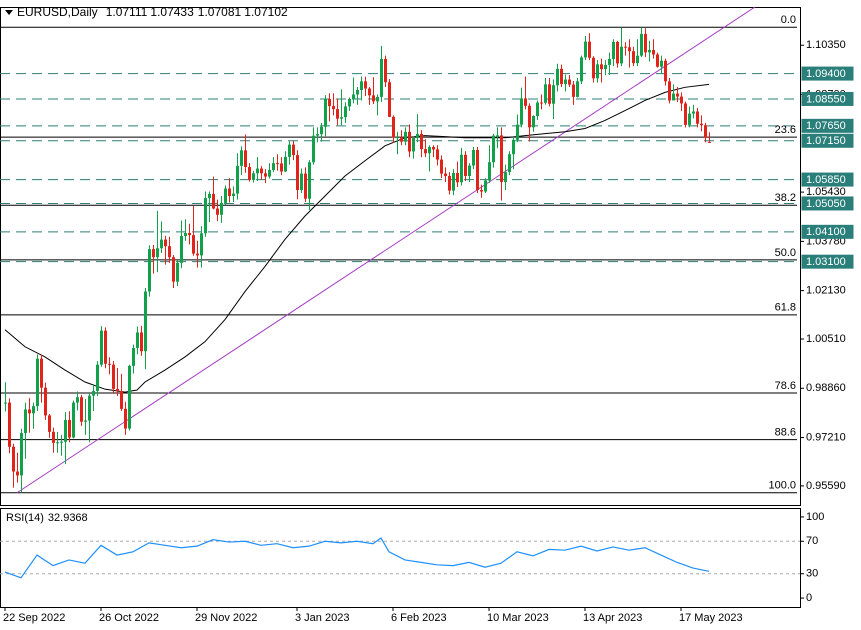  I want to click on x-tick-label: 22 Sep 2022, so click(34, 618).